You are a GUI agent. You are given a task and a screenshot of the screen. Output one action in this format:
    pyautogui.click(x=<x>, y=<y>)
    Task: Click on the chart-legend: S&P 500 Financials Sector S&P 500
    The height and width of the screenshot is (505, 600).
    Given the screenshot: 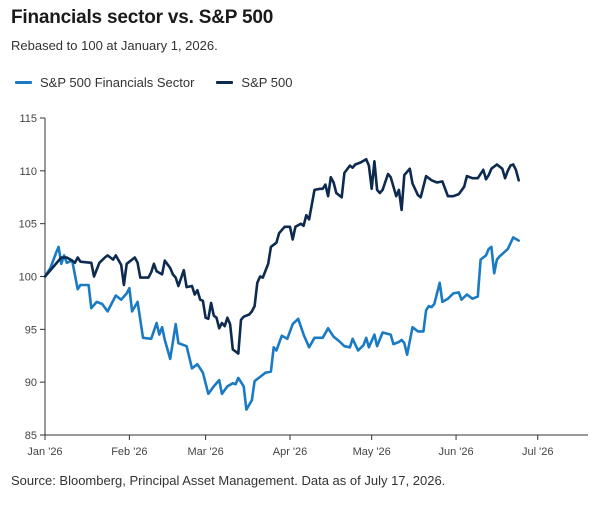 What is the action you would take?
    pyautogui.click(x=165, y=82)
    